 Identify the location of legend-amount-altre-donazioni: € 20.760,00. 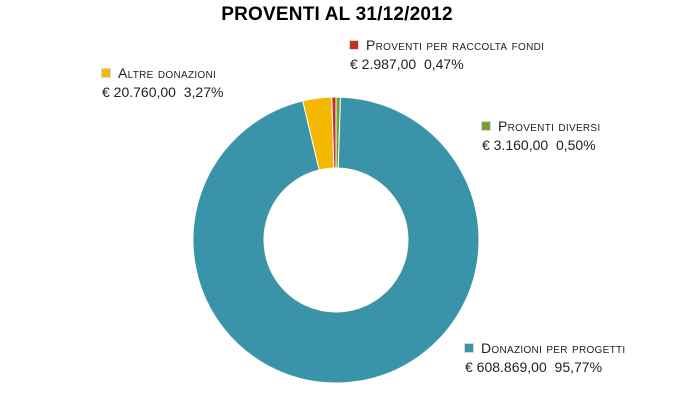
(139, 92).